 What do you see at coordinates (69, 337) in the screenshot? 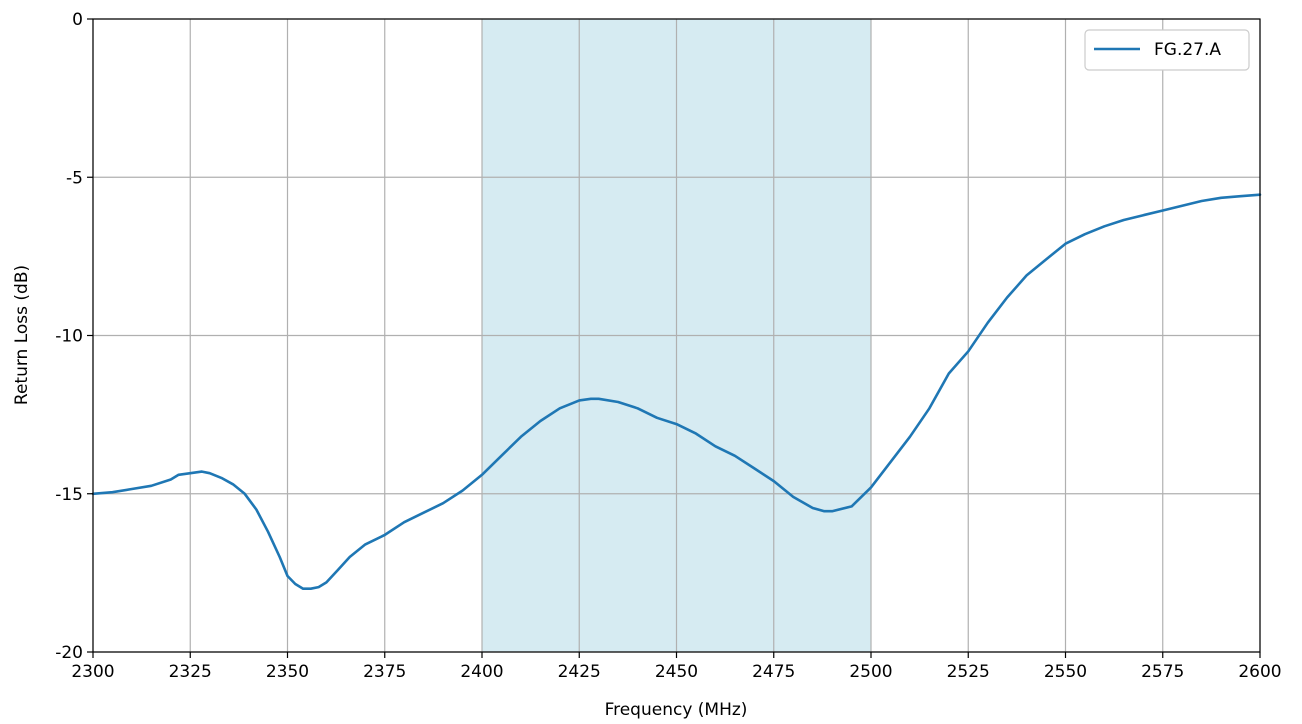
I see `y-tick-label: -10` at bounding box center [69, 337].